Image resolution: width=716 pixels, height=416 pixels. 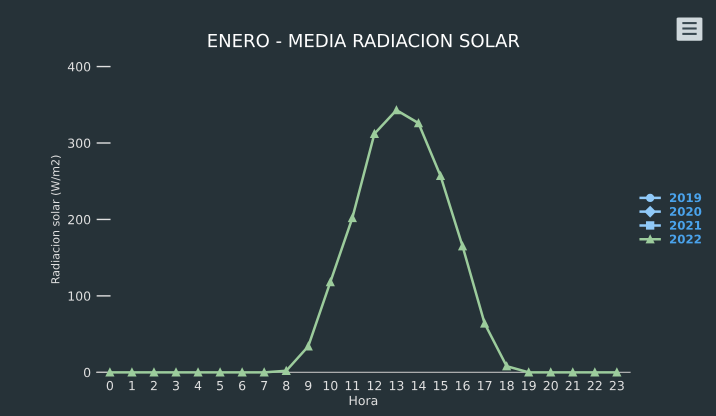 What do you see at coordinates (79, 296) in the screenshot?
I see `y-tick-label: 100` at bounding box center [79, 296].